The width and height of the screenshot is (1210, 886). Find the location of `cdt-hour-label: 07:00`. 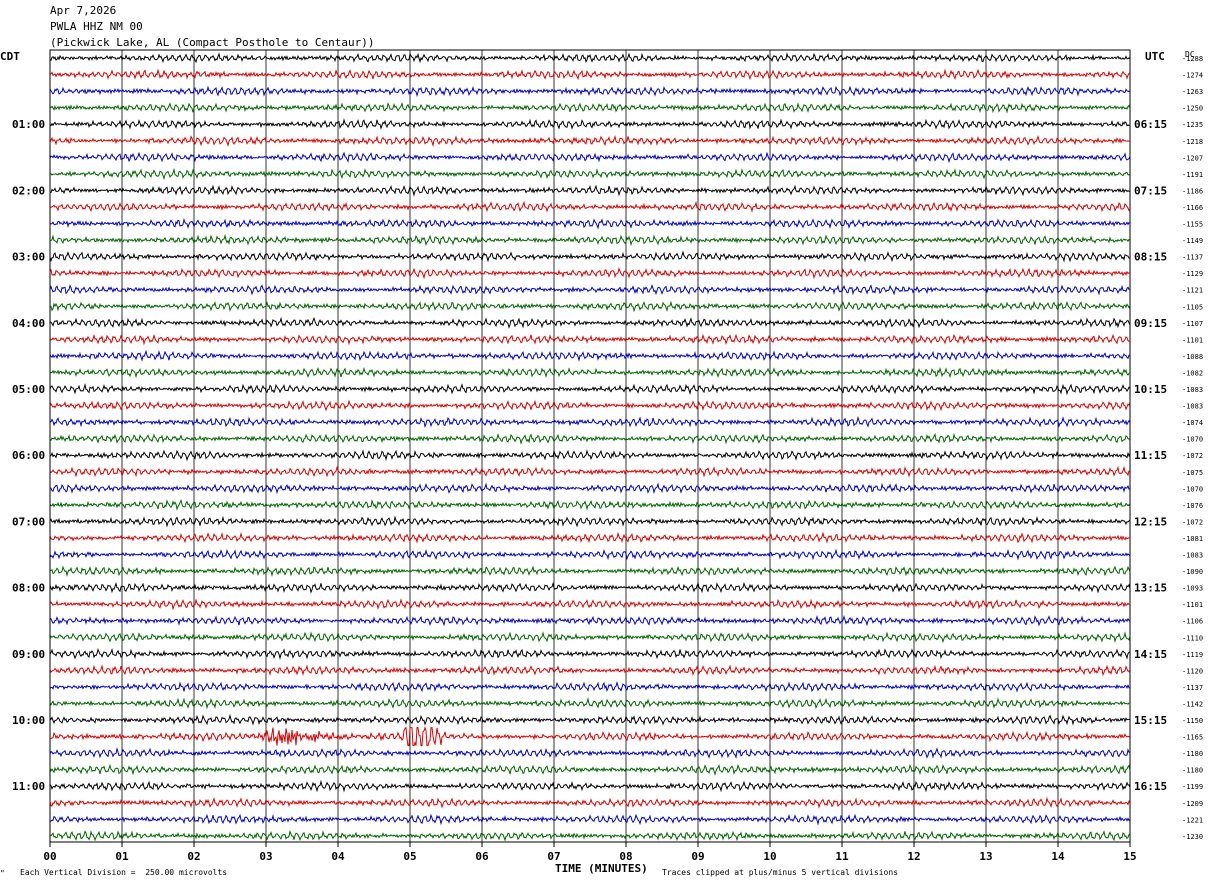

cdt-hour-label: 07:00 is located at coordinates (28, 521).